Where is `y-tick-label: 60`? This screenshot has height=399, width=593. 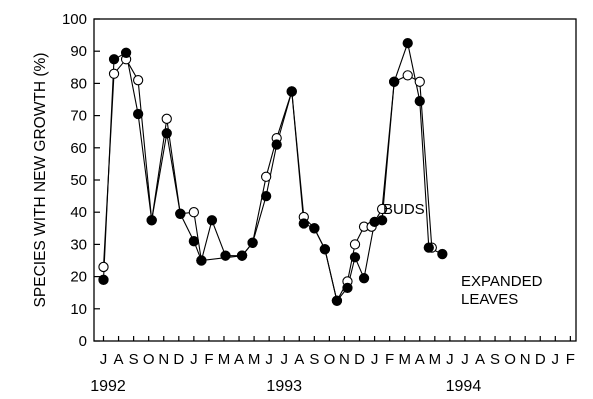
y-tick-label: 60 is located at coordinates (78, 148).